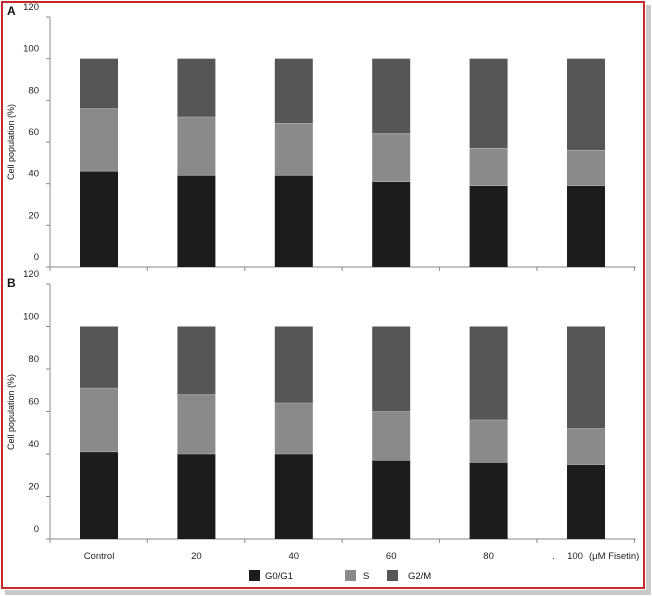  What do you see at coordinates (33, 487) in the screenshot?
I see `panel-b-y-tick-label: 20` at bounding box center [33, 487].